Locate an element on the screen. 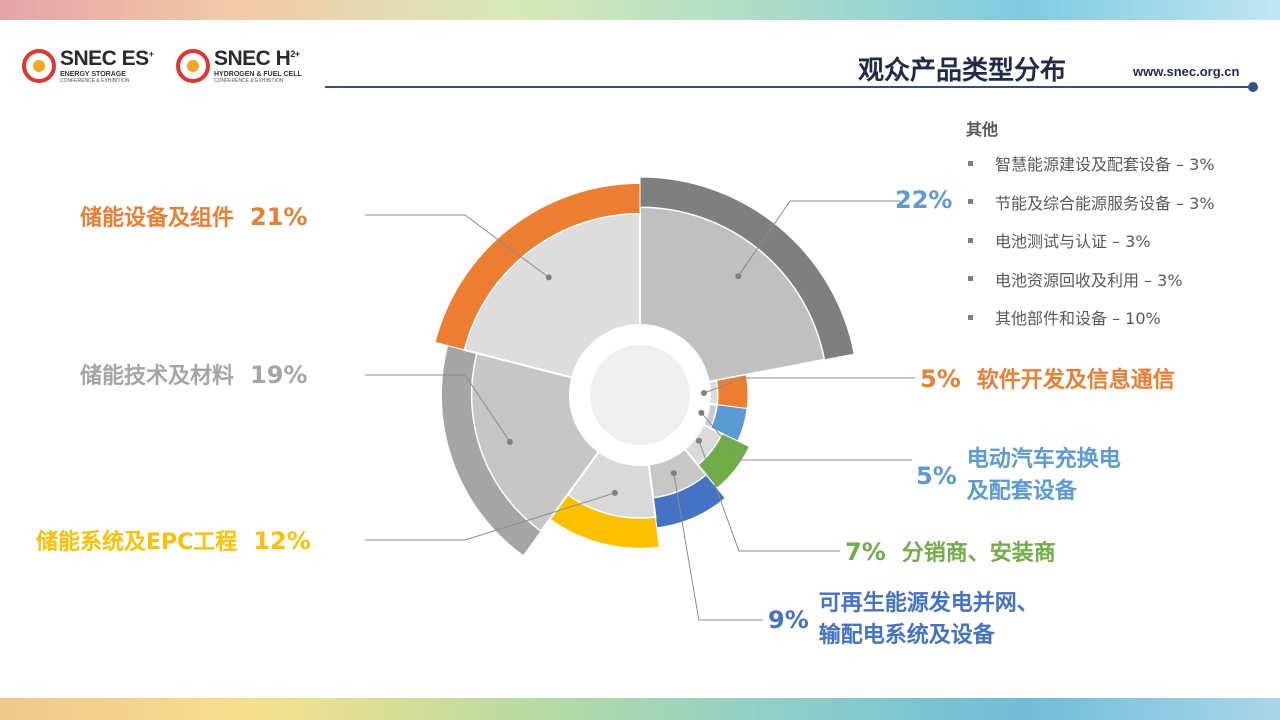  slice-category-line: 输配电系统及设备 is located at coordinates (906, 635).